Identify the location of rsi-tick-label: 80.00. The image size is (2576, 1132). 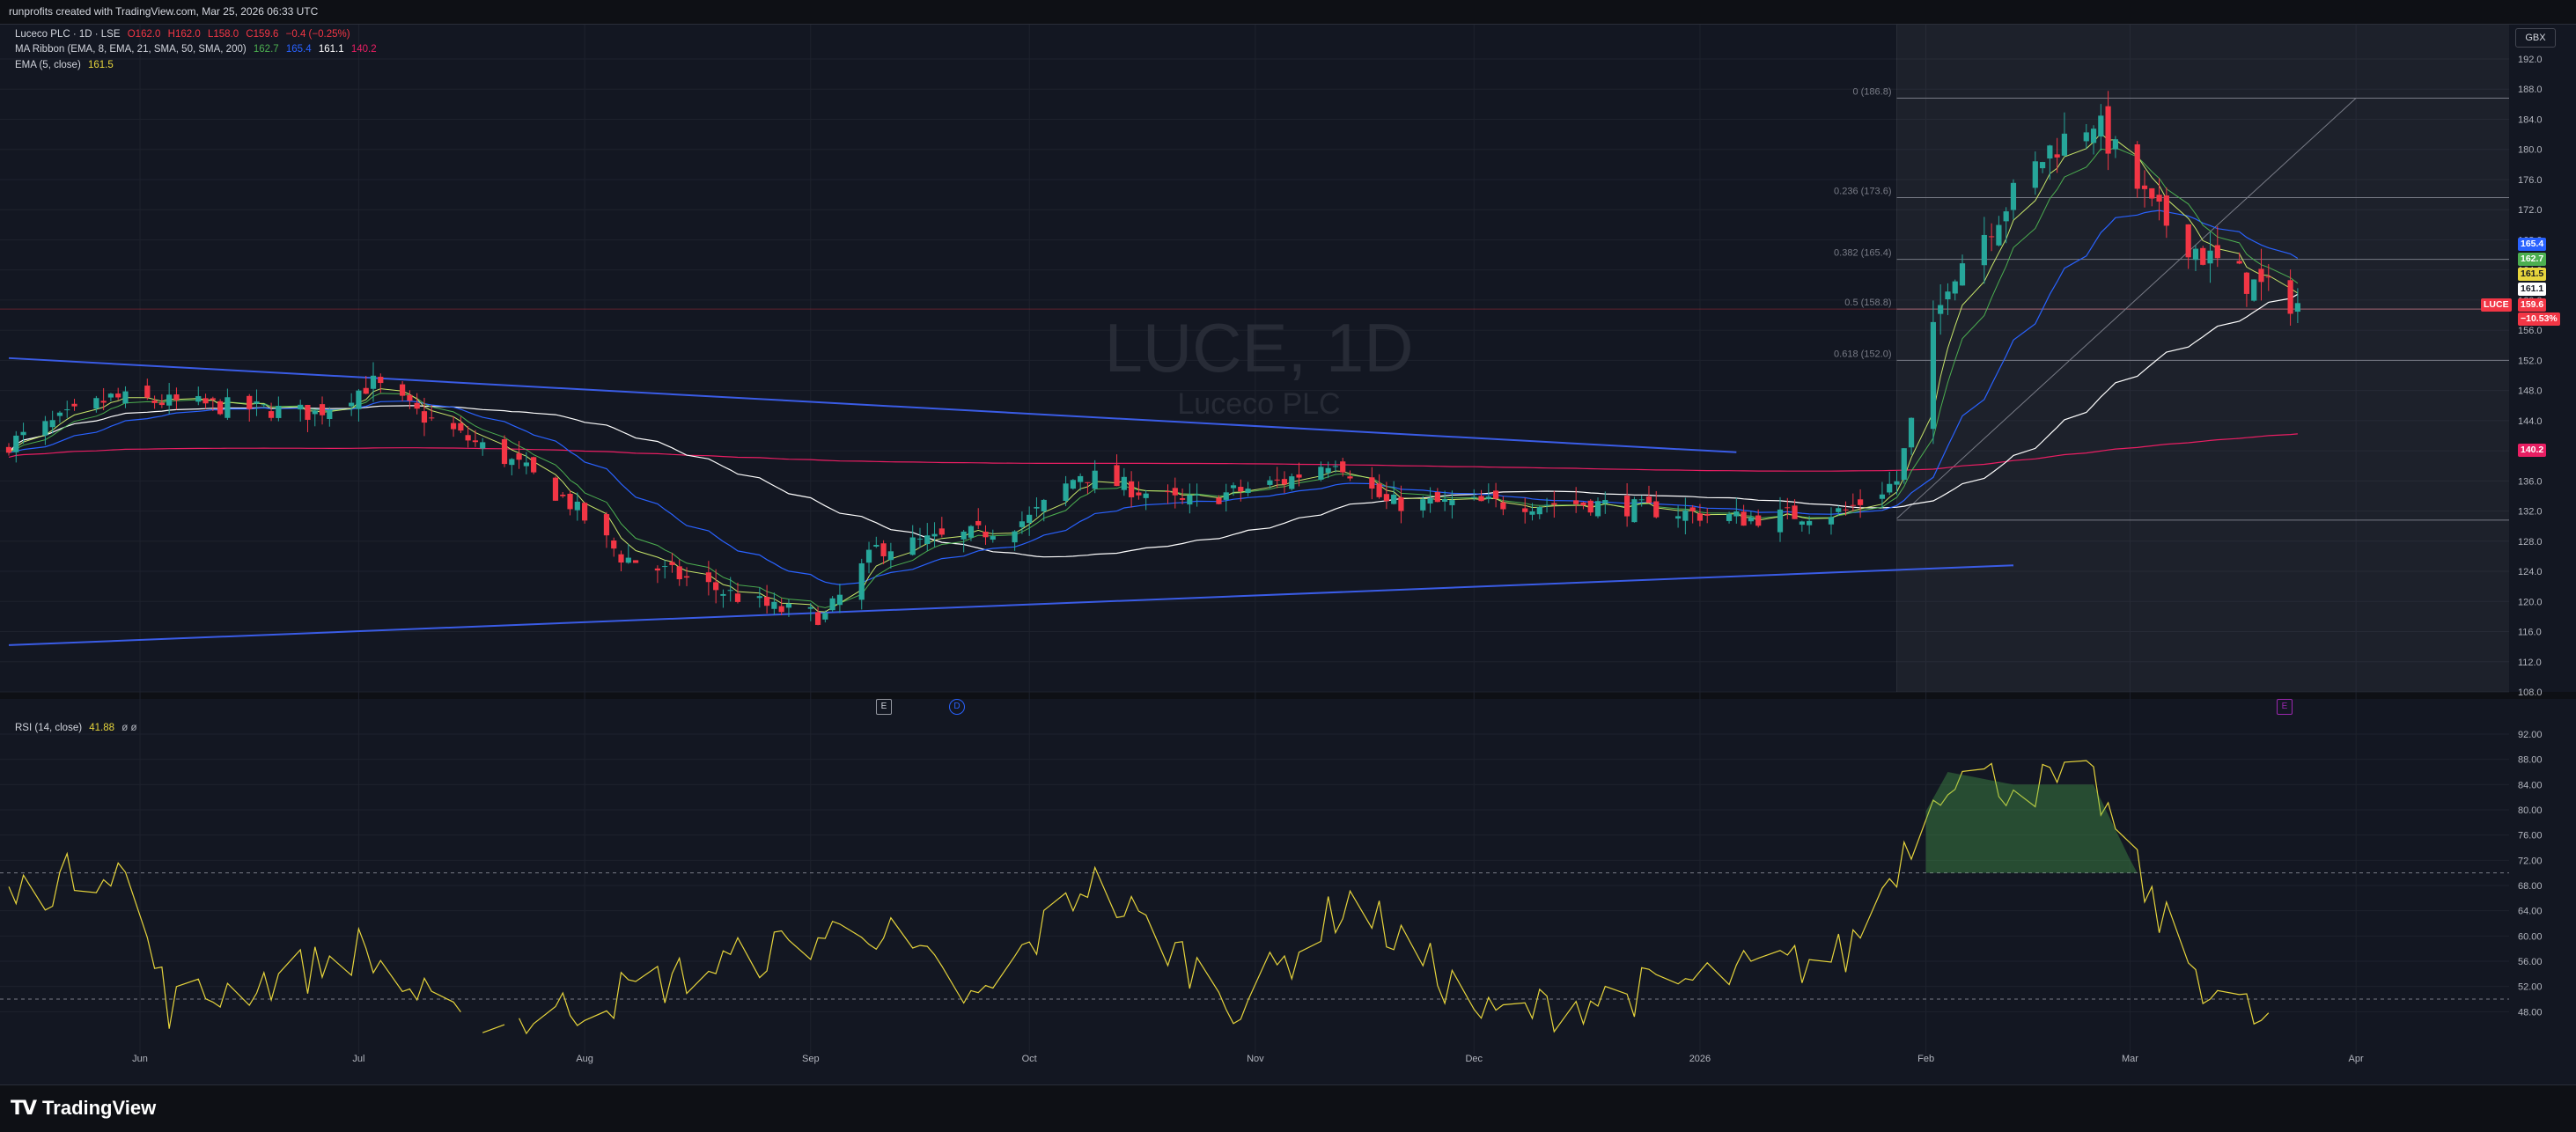
(2531, 811).